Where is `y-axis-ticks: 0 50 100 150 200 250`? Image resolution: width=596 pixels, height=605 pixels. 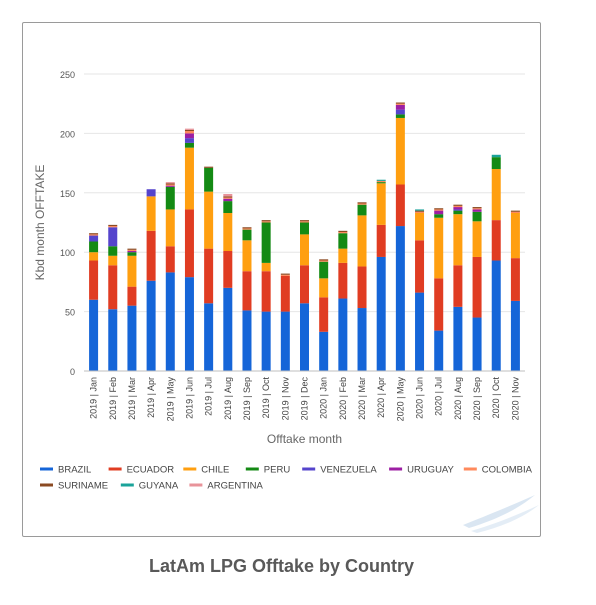 y-axis-ticks: 0 50 100 150 200 250 is located at coordinates (67, 223).